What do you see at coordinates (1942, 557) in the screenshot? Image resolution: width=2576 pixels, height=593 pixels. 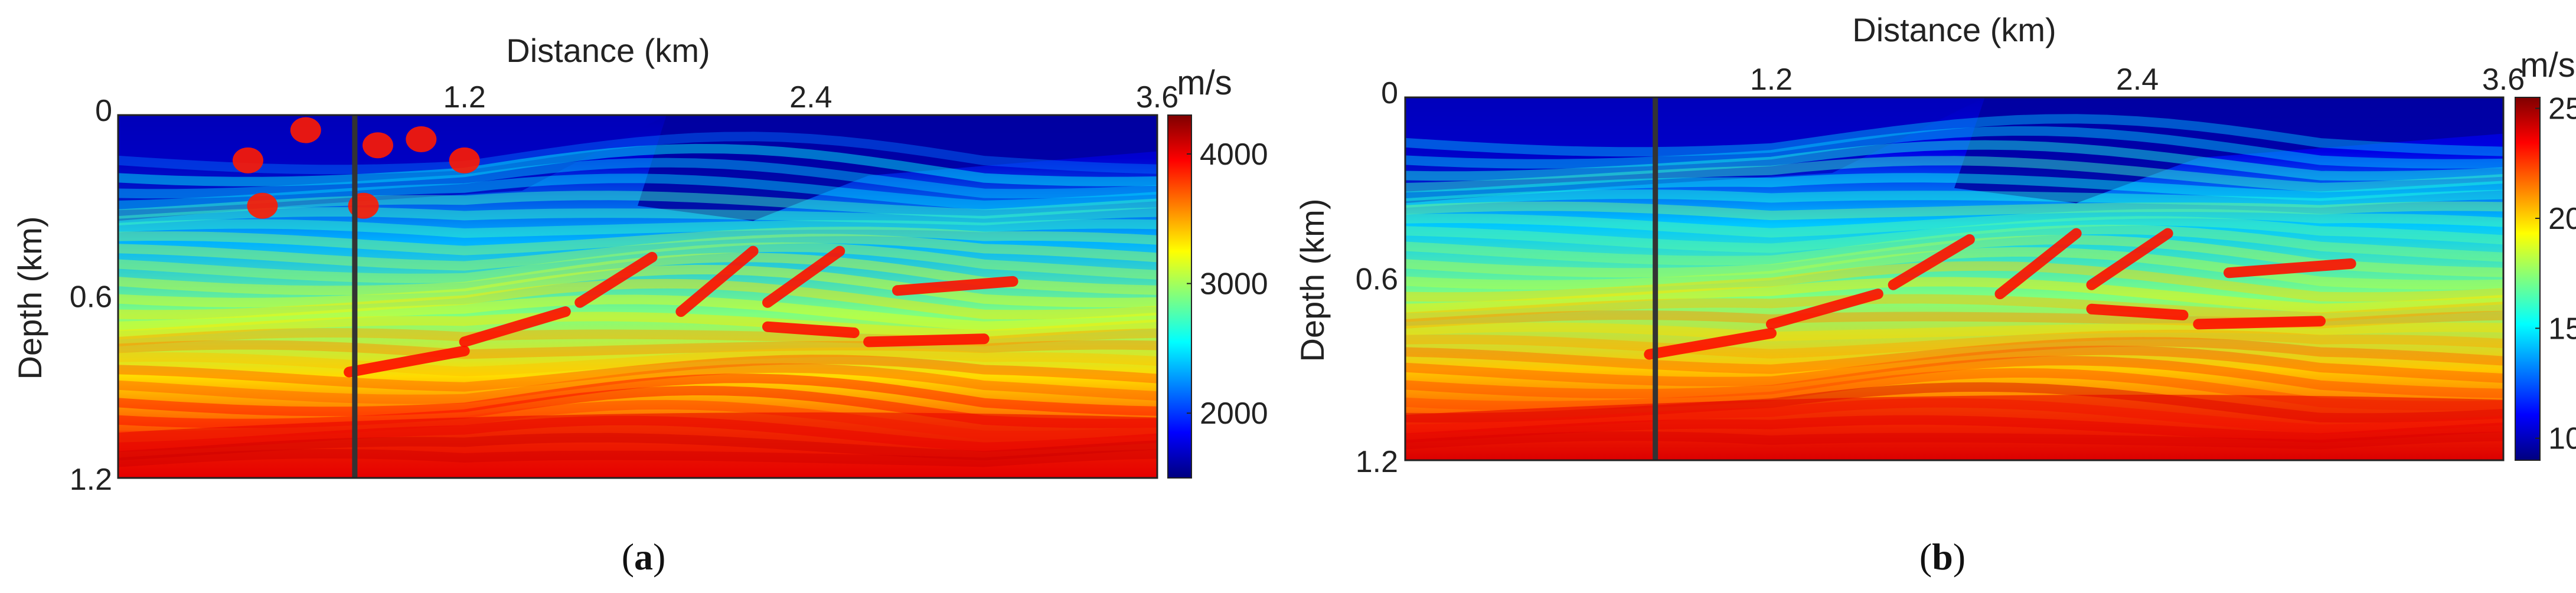 I see `panel-caption: (b)` at bounding box center [1942, 557].